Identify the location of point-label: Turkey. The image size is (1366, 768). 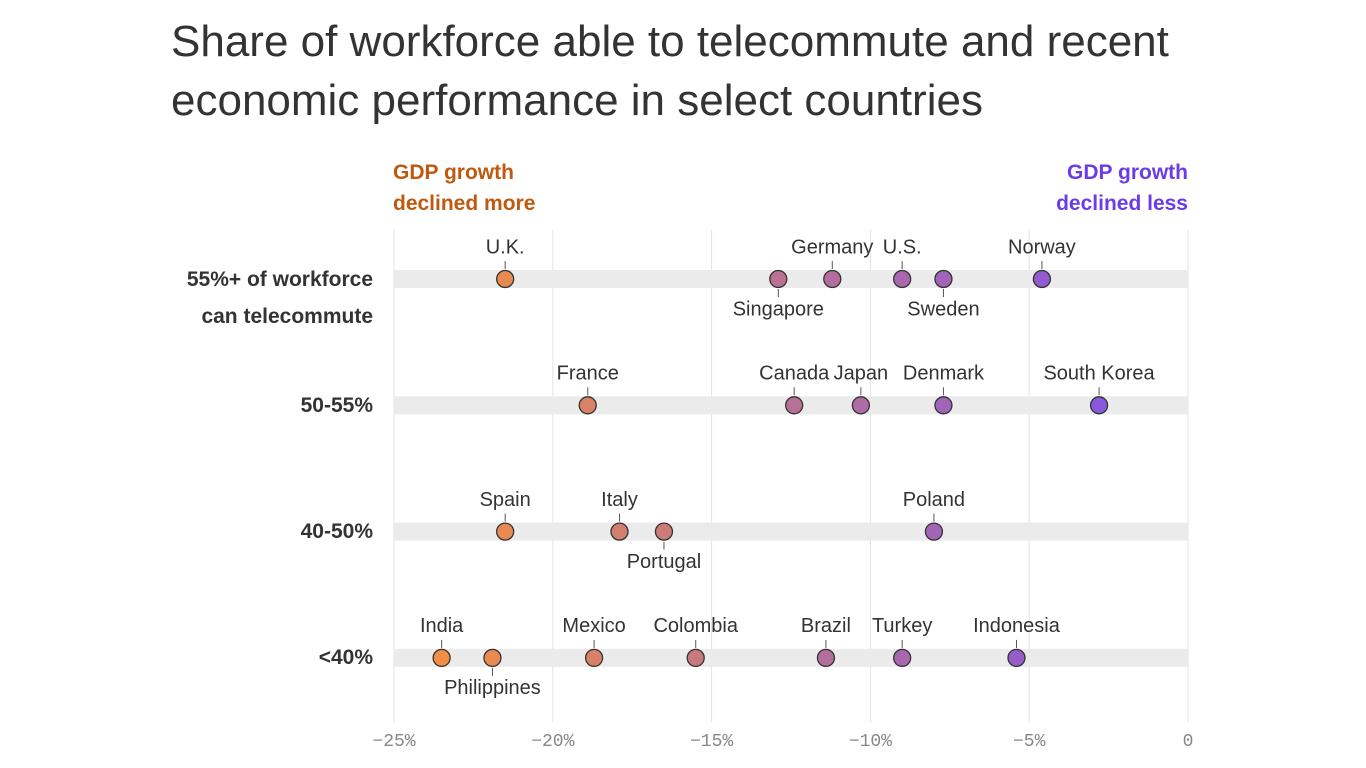
(902, 626).